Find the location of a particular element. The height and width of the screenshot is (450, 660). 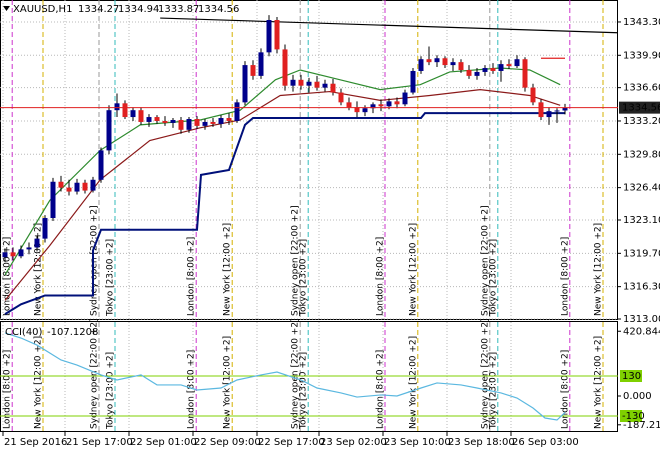

x-tick-label: 21 Sep 2016 is located at coordinates (35, 442).